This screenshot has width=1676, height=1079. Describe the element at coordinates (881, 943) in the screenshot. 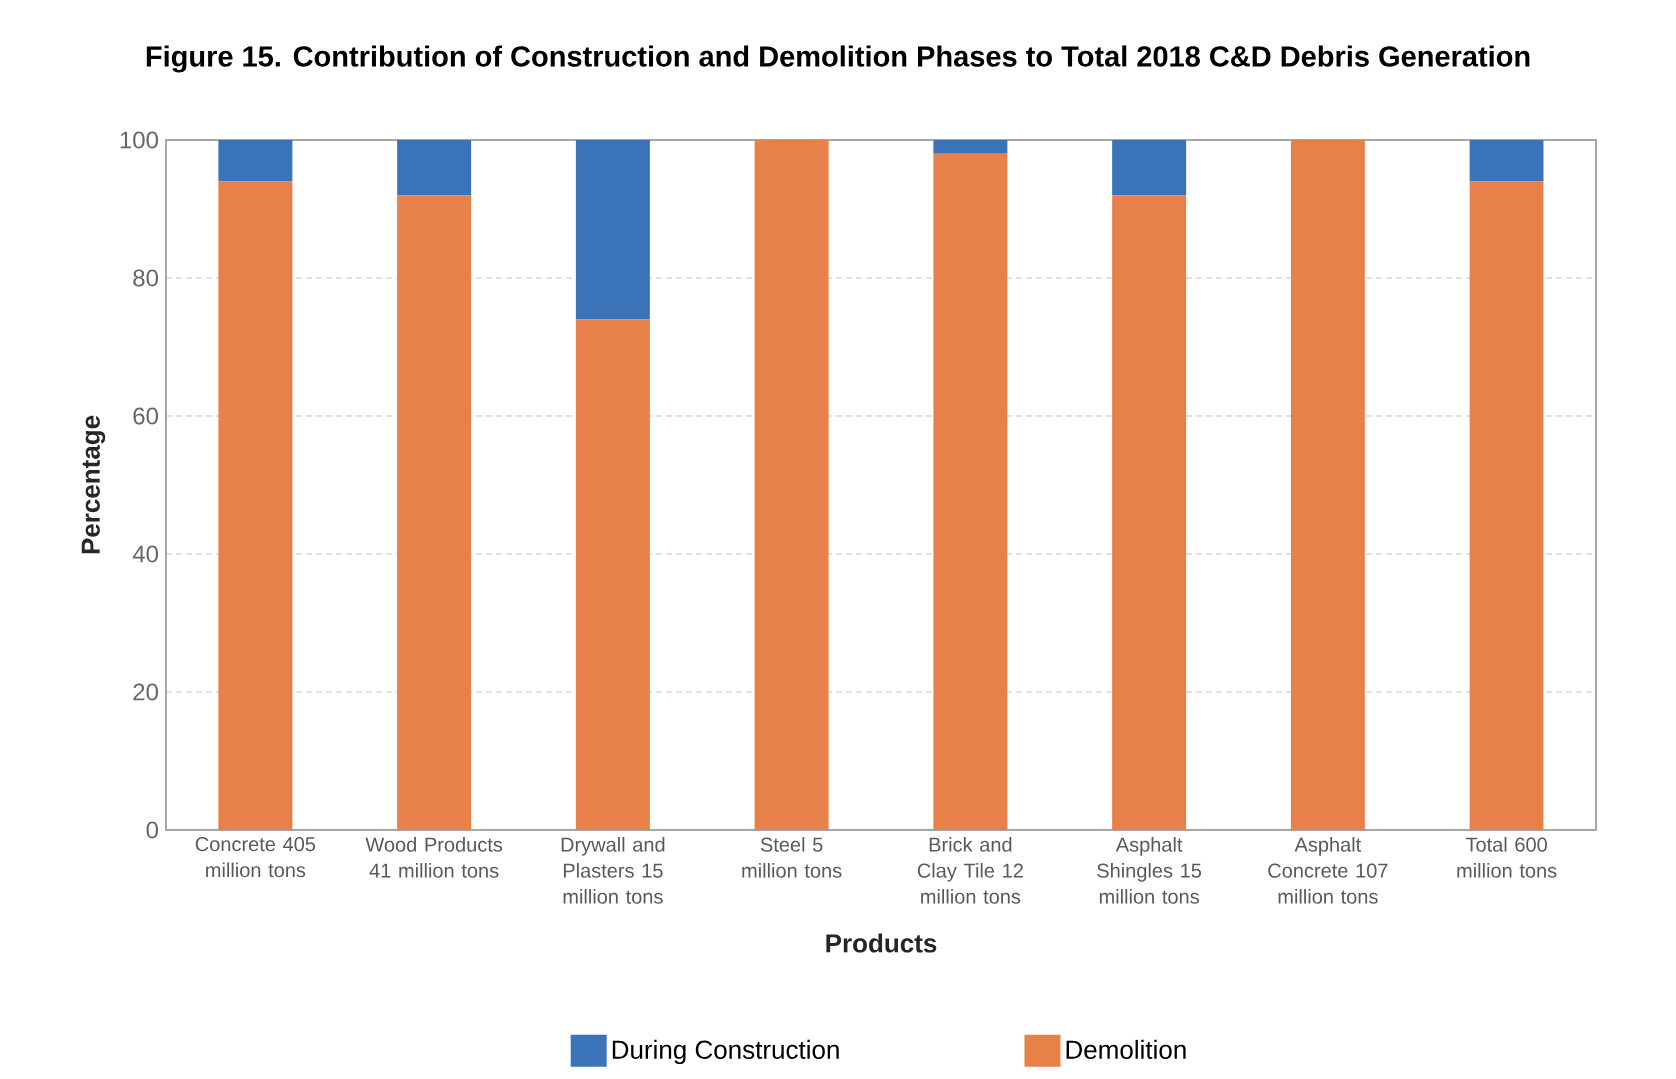

I see `x-axis-title: Products` at that location.